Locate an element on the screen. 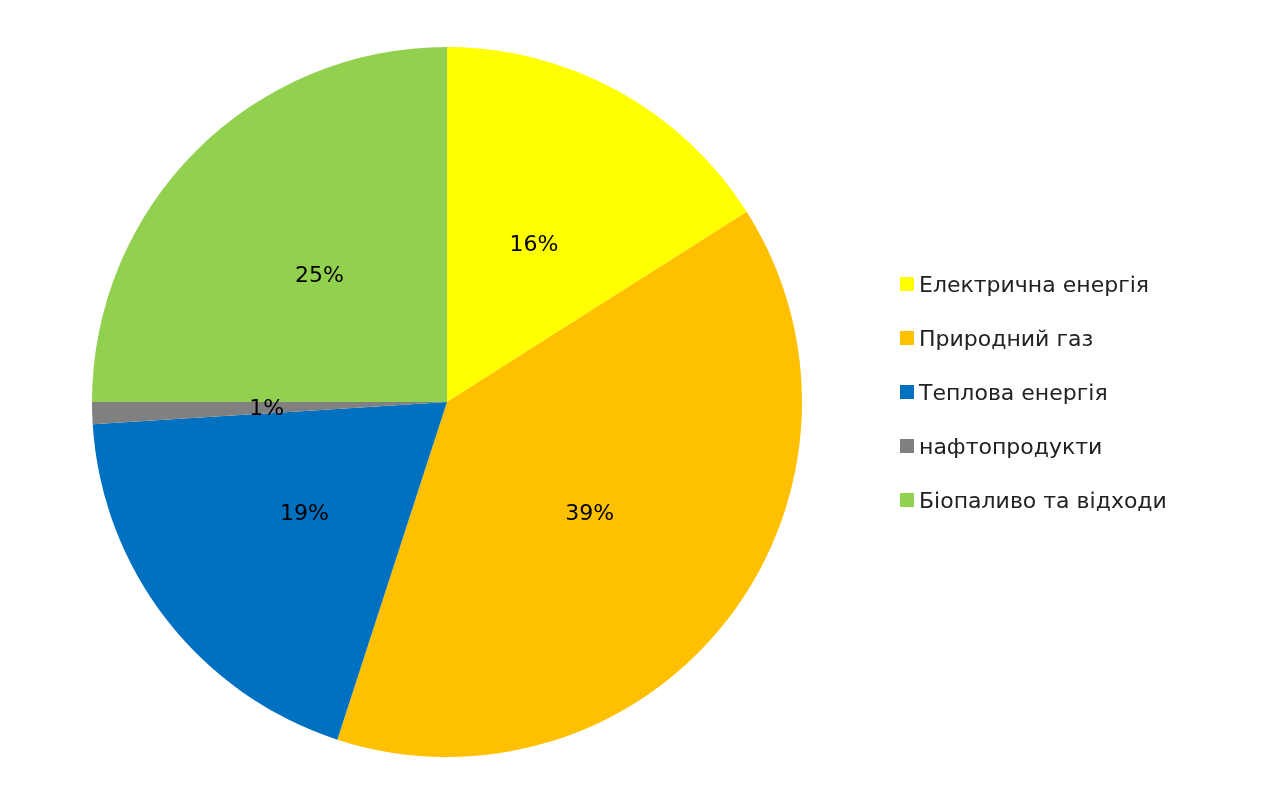 This screenshot has width=1269, height=787. legend-label: Природний газ is located at coordinates (1006, 338).